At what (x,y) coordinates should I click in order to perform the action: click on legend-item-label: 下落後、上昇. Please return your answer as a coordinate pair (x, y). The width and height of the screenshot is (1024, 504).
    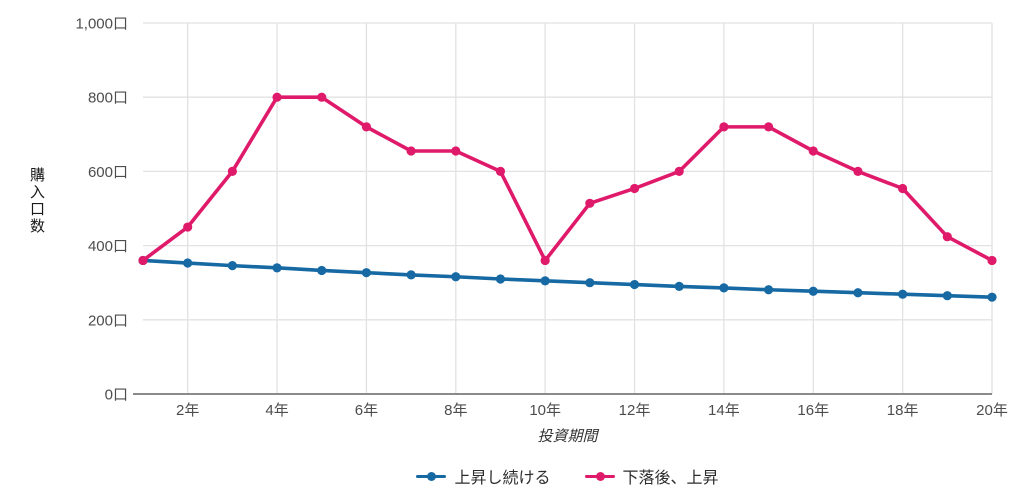
    Looking at the image, I should click on (670, 478).